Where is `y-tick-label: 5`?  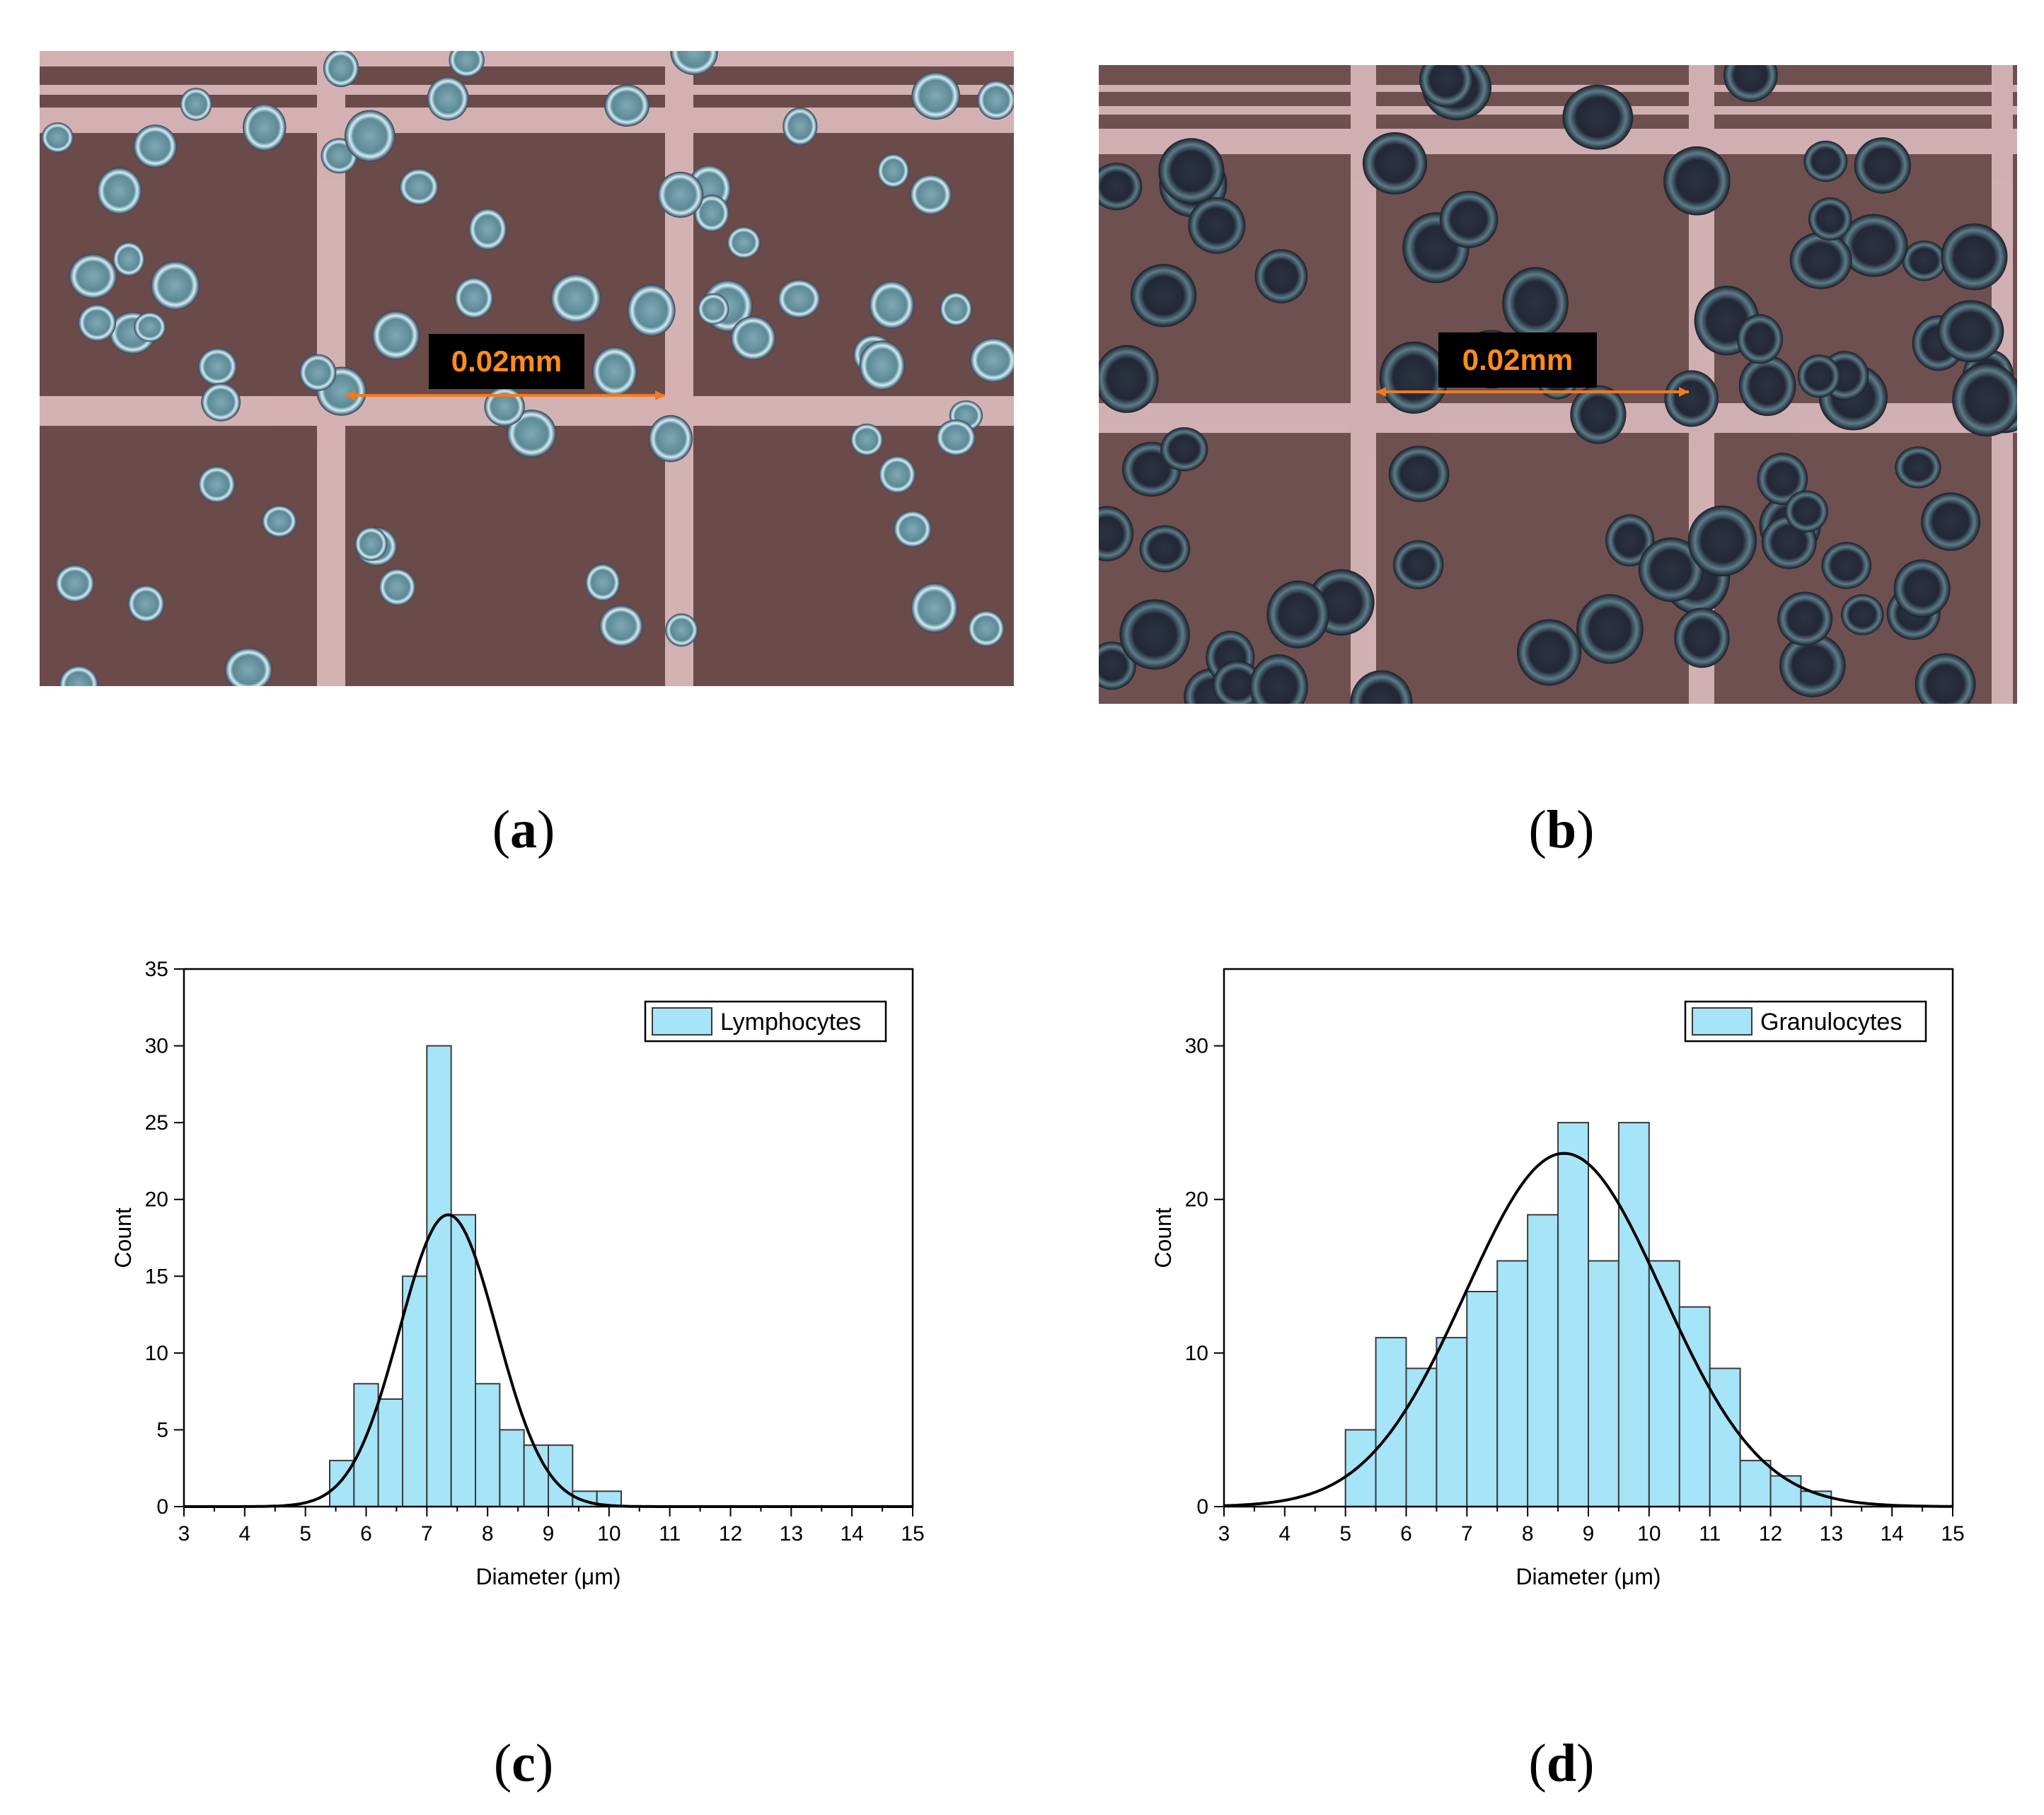
y-tick-label: 5 is located at coordinates (162, 1430).